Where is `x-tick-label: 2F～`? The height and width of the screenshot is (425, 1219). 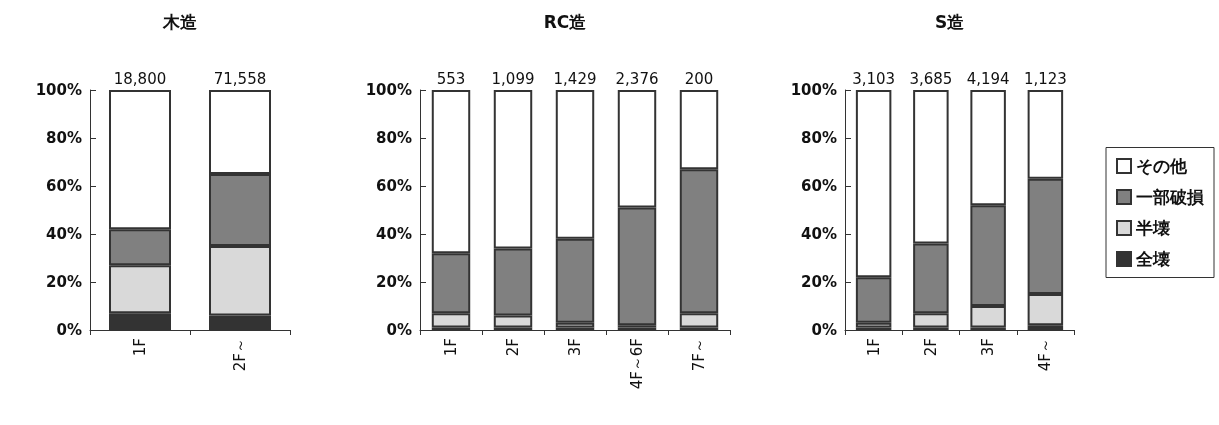
x-tick-label: 2F～ is located at coordinates (240, 355).